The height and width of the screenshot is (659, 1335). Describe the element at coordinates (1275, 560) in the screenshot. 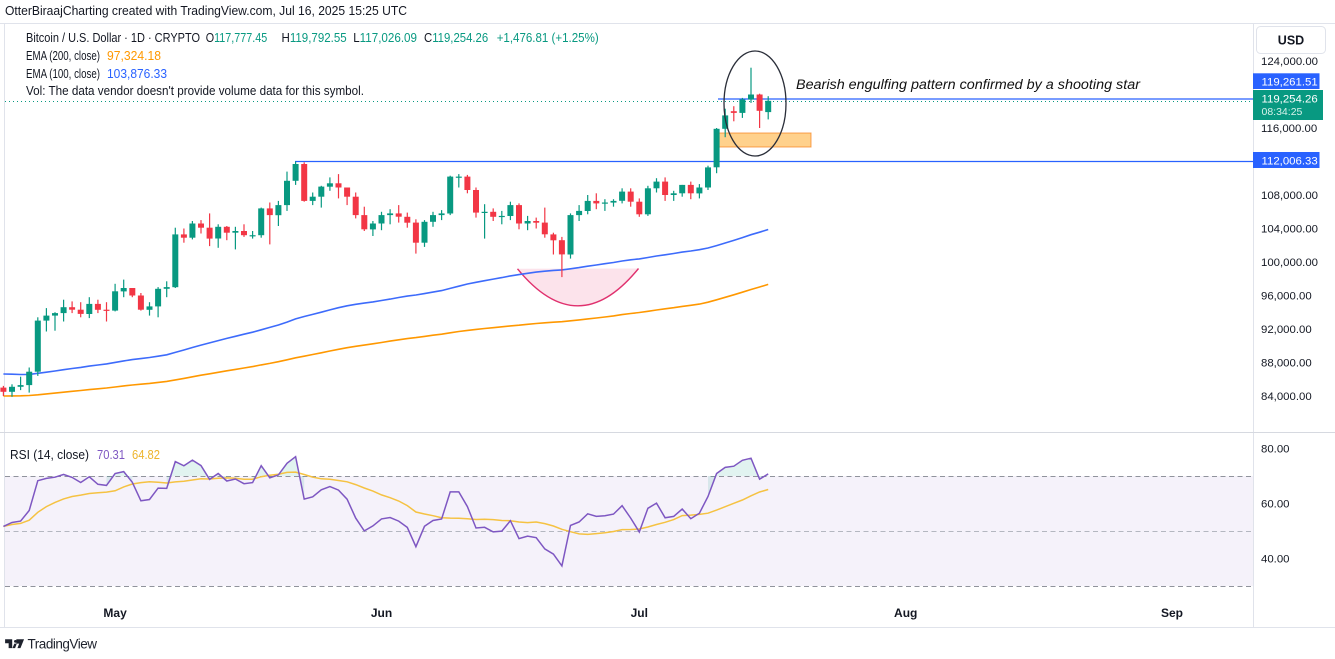

I see `svg-text: 40.00` at that location.